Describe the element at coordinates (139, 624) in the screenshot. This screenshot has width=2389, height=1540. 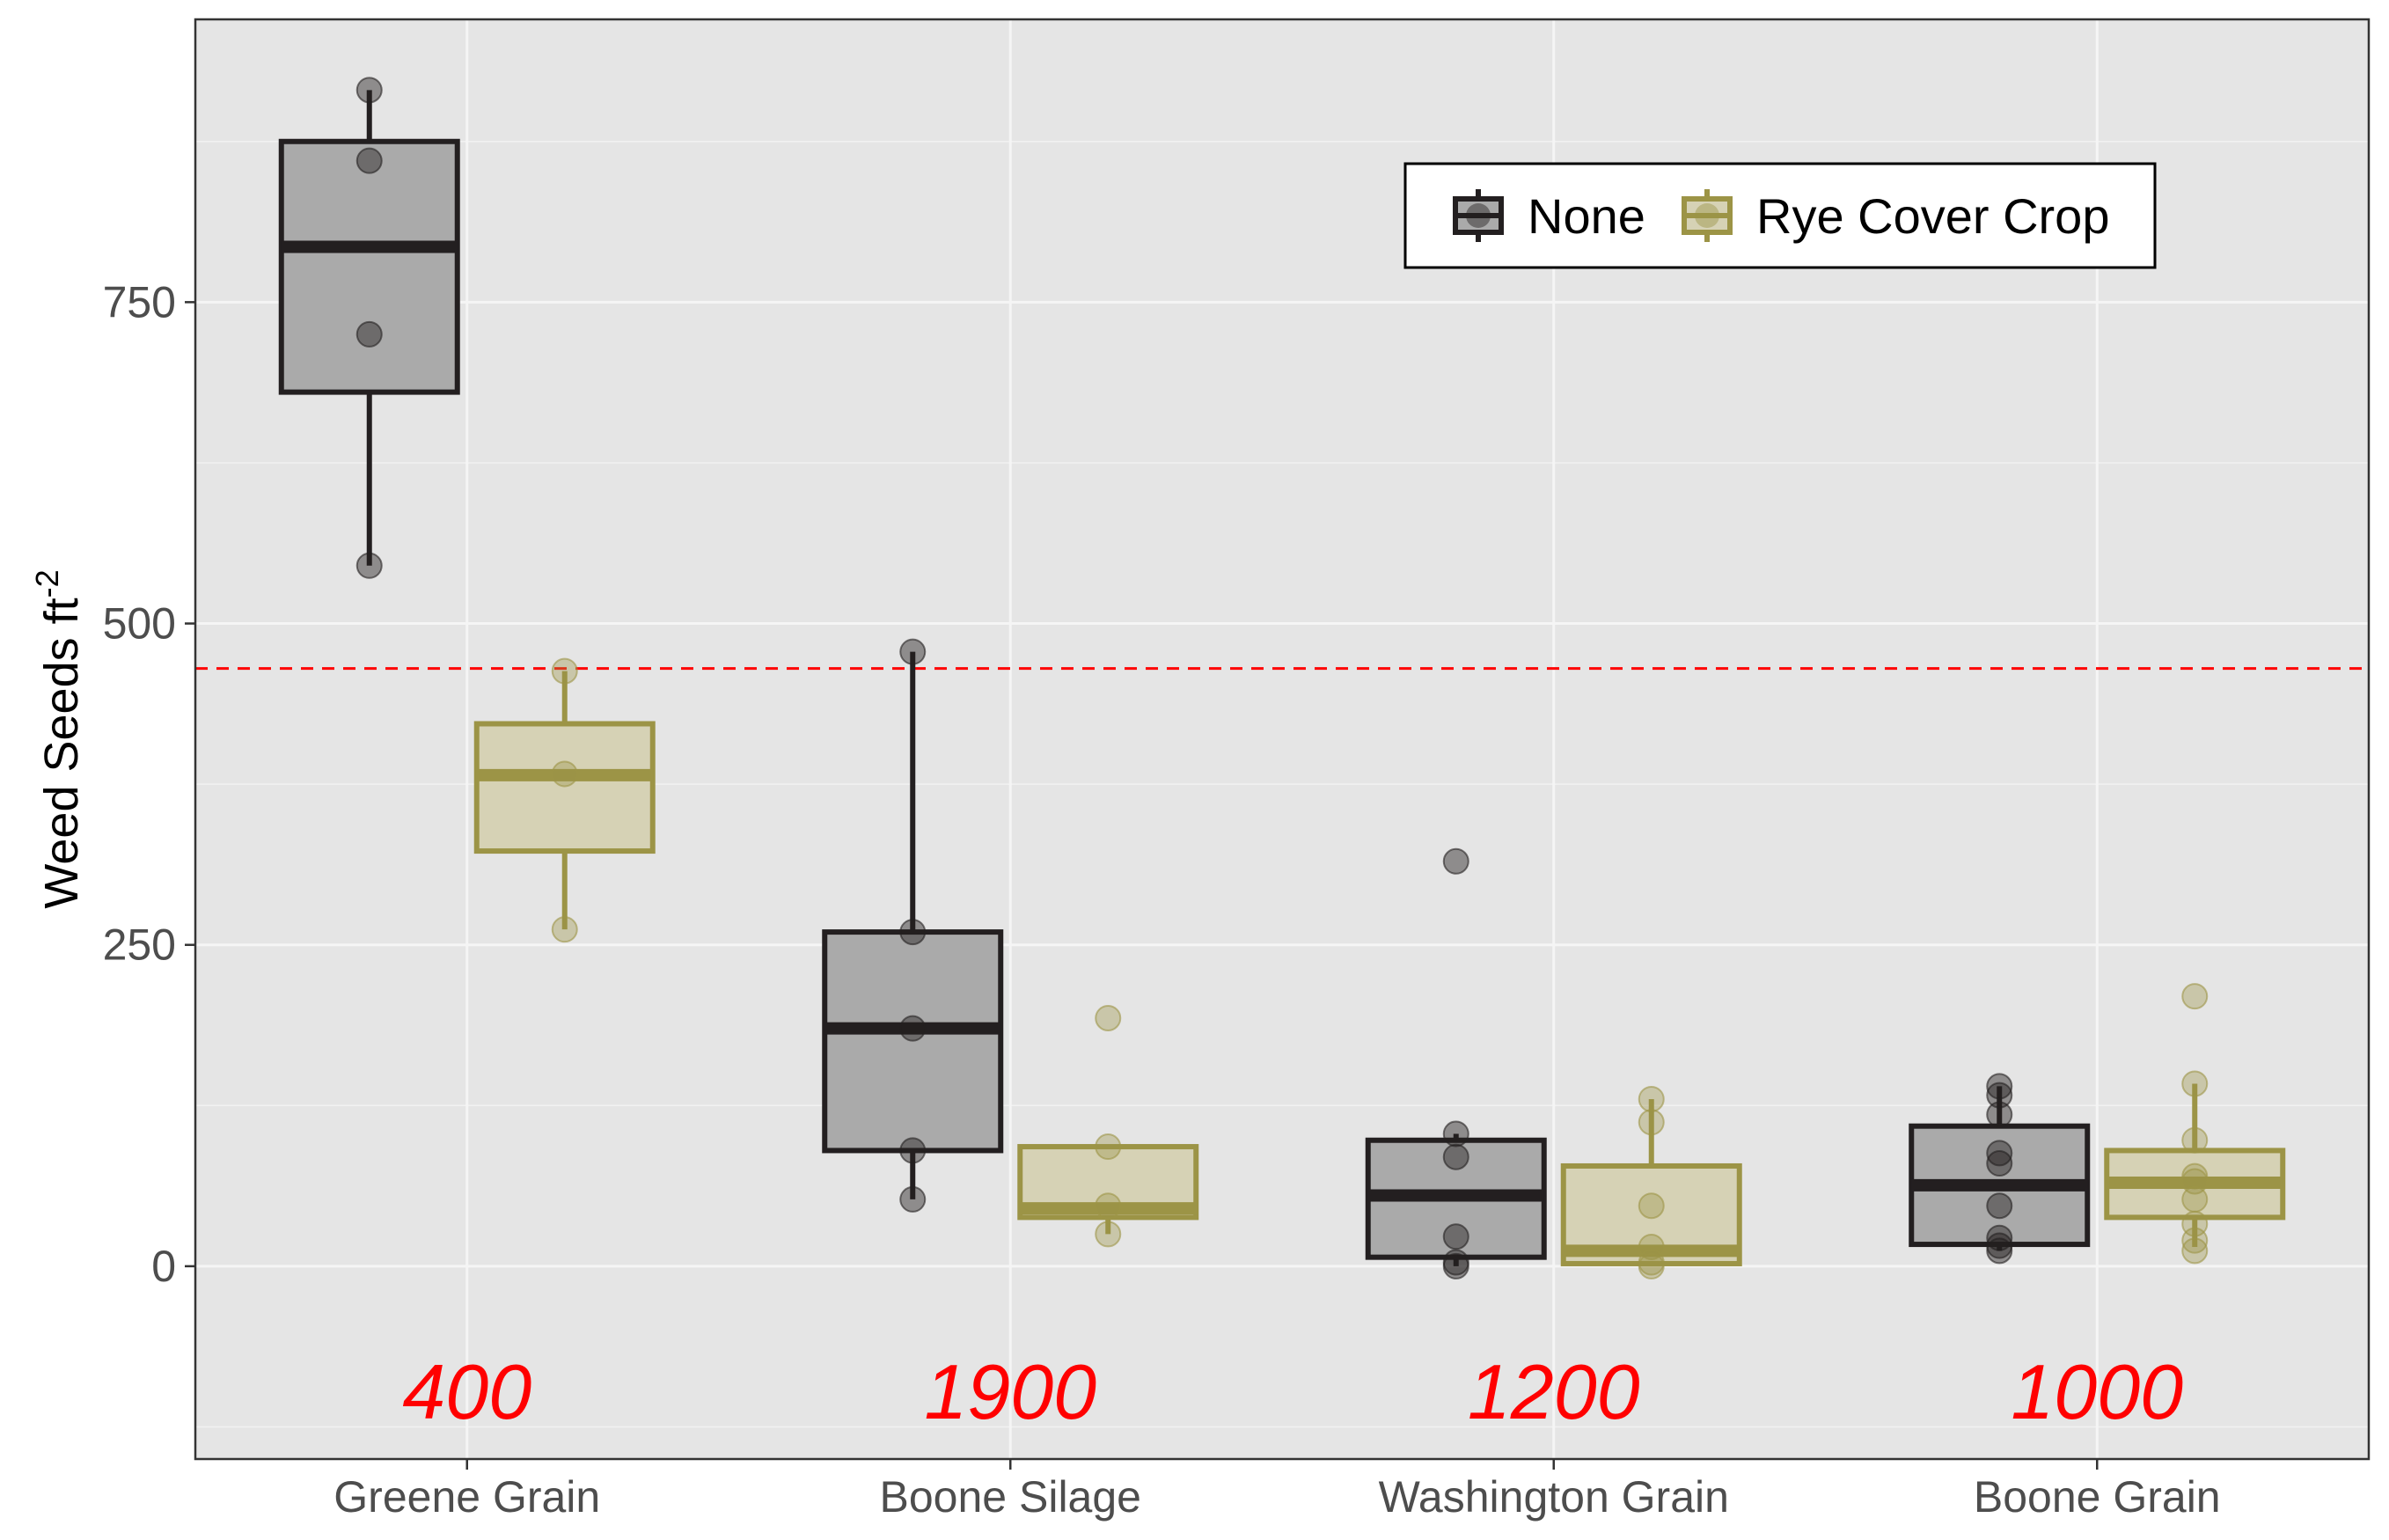
I see `y-tick-label: 500` at that location.